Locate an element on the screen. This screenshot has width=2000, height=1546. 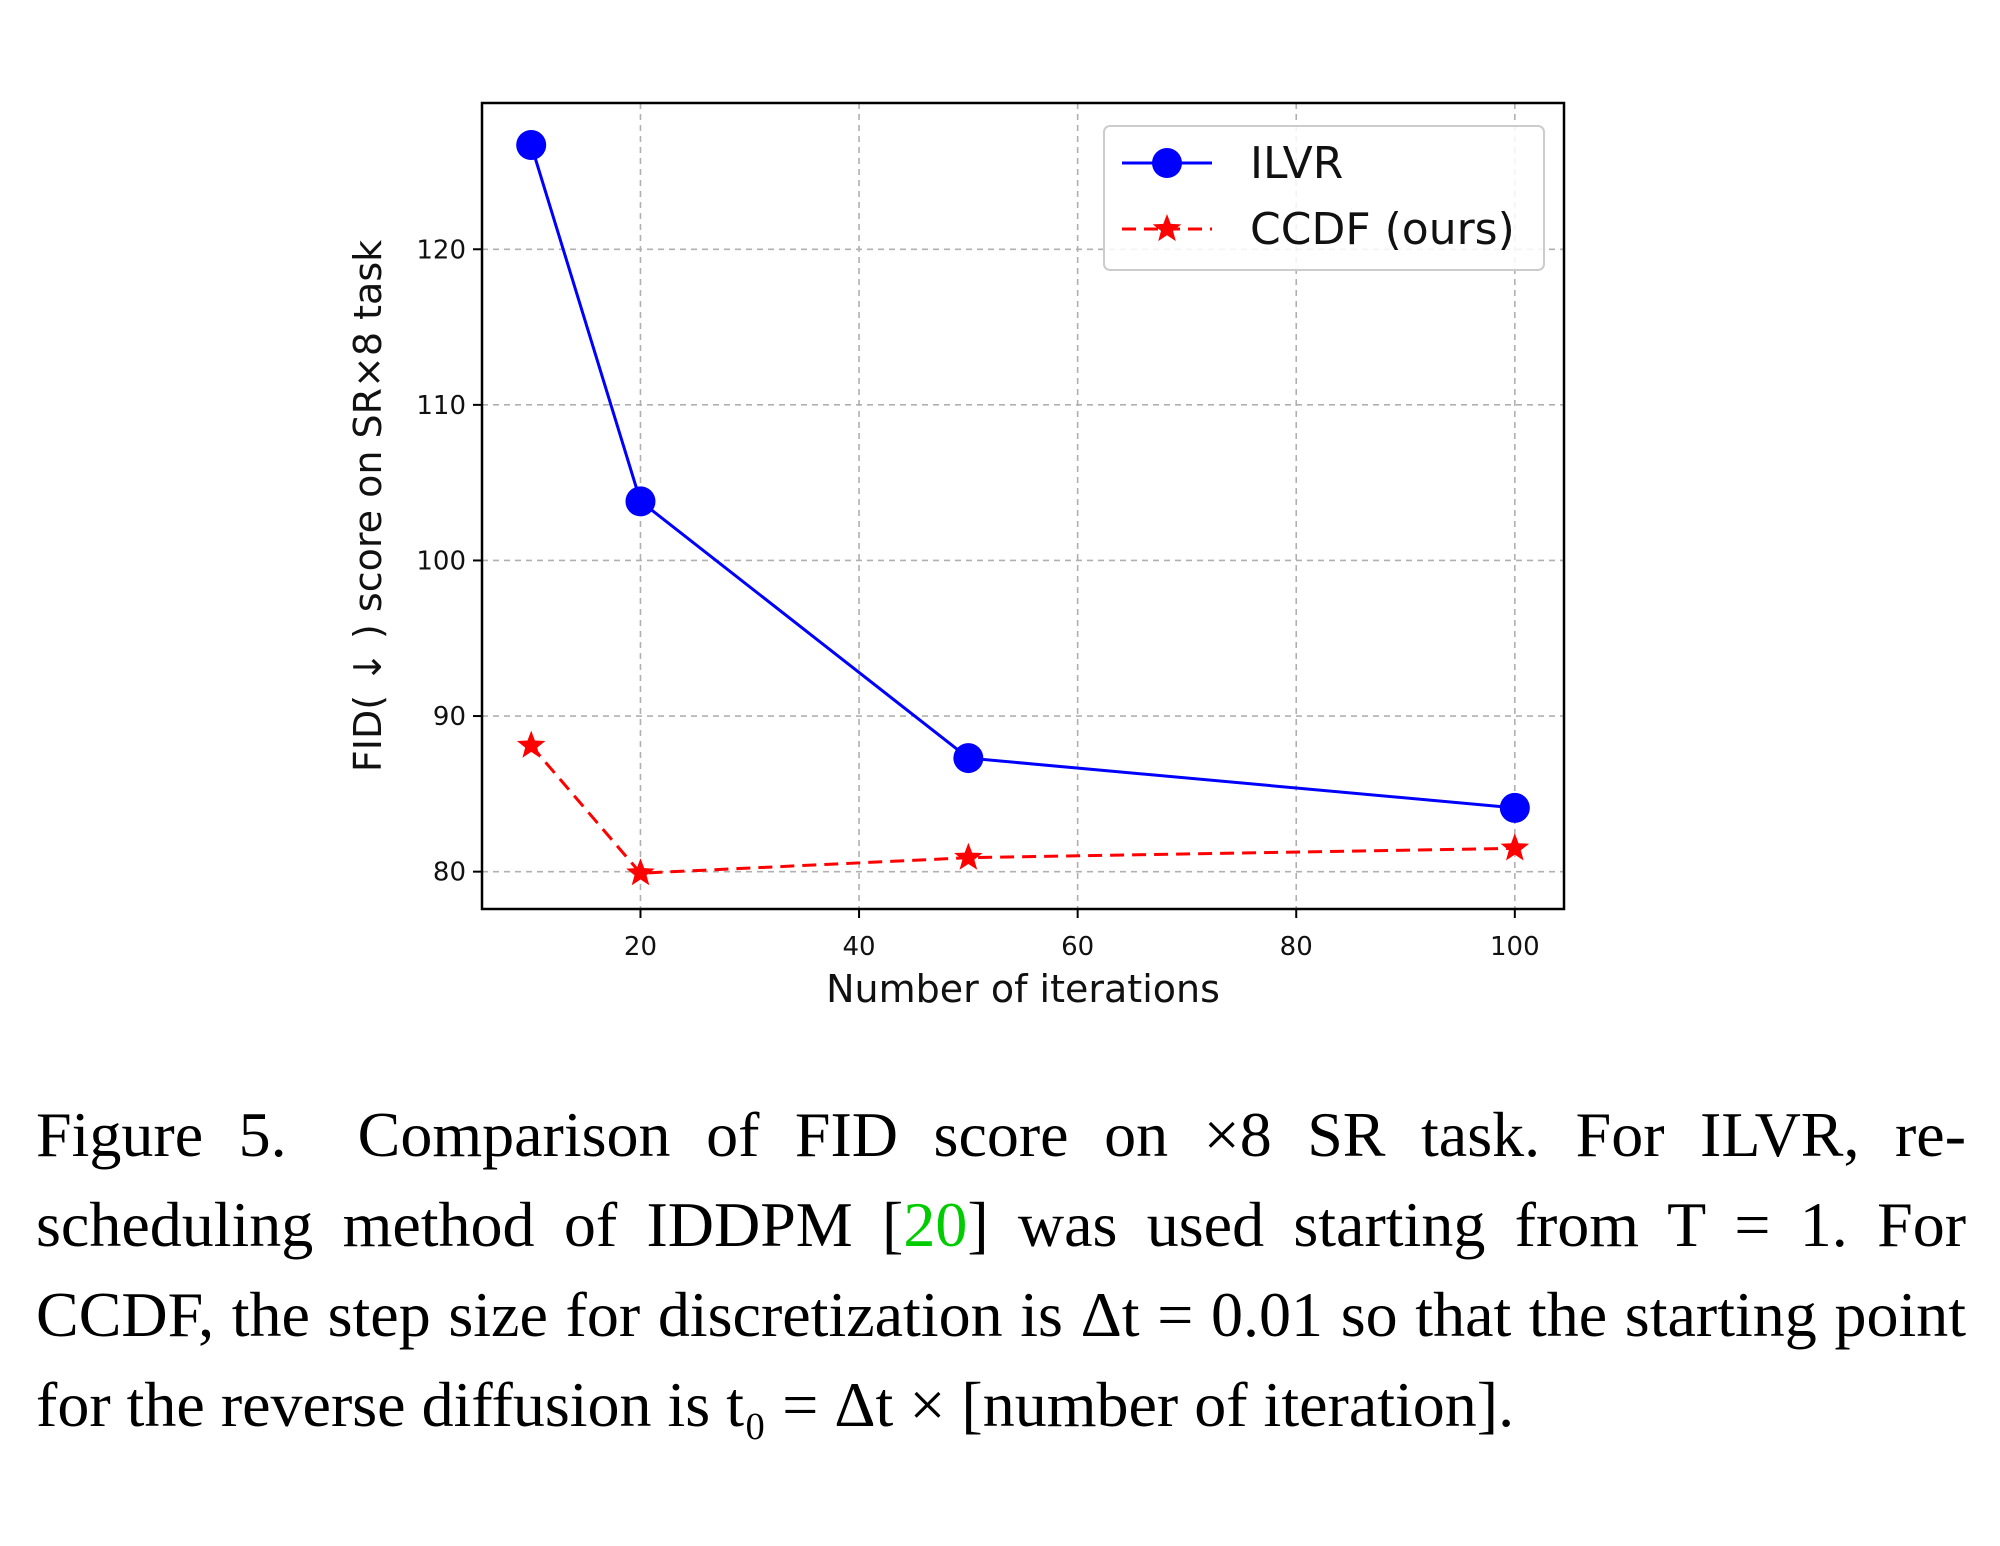
legend-box is located at coordinates (1324, 198).